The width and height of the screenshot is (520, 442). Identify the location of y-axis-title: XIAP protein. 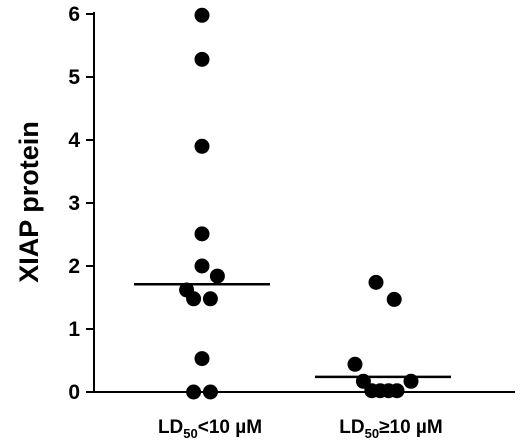
(29, 202).